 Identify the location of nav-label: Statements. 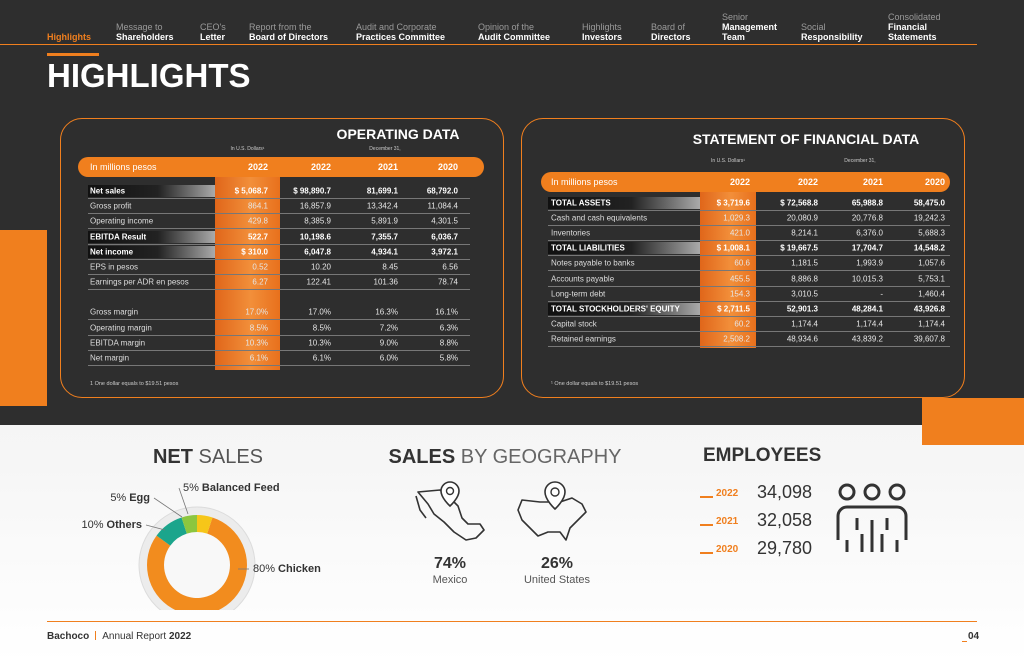
(912, 37).